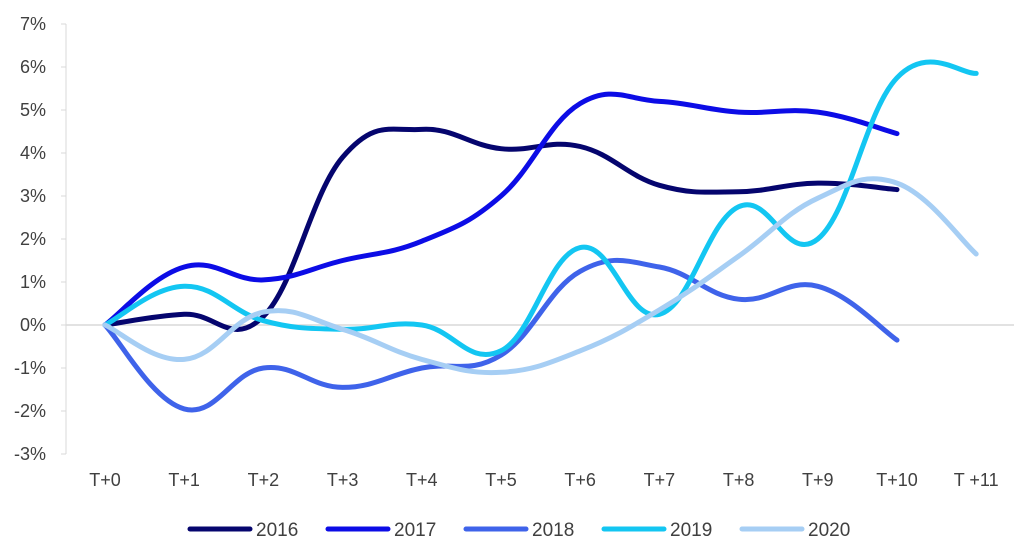 The width and height of the screenshot is (1020, 546). What do you see at coordinates (818, 480) in the screenshot?
I see `x-tick-label: T+9` at bounding box center [818, 480].